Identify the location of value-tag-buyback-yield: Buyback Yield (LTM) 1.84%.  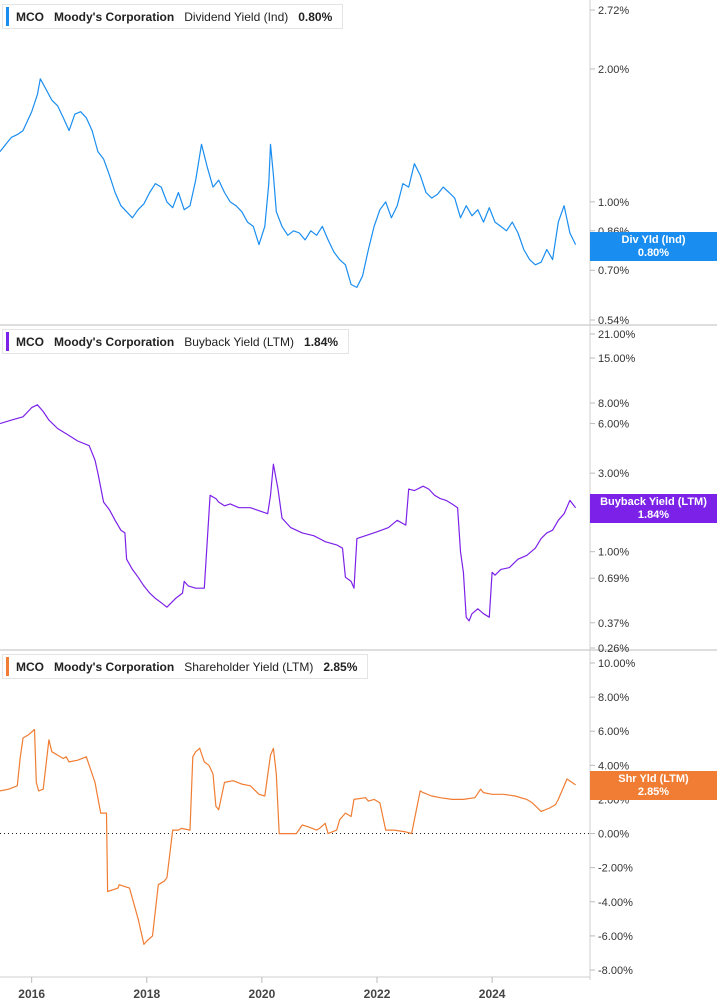
(653, 508).